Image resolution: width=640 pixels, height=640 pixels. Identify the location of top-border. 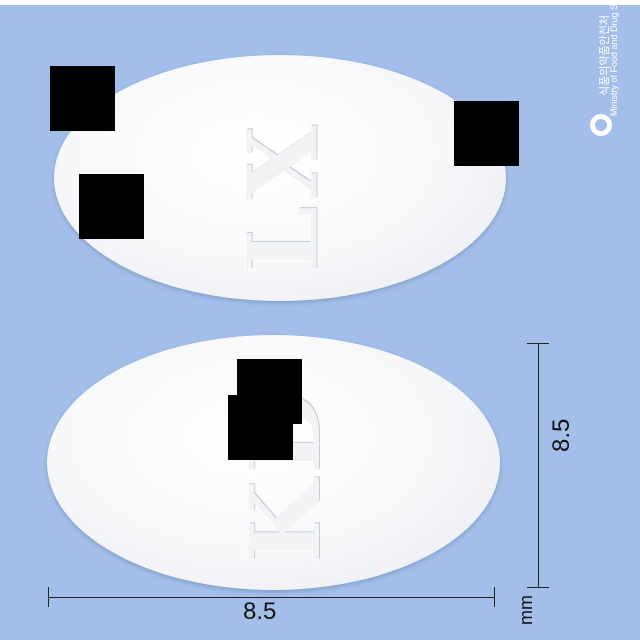
(320, 2).